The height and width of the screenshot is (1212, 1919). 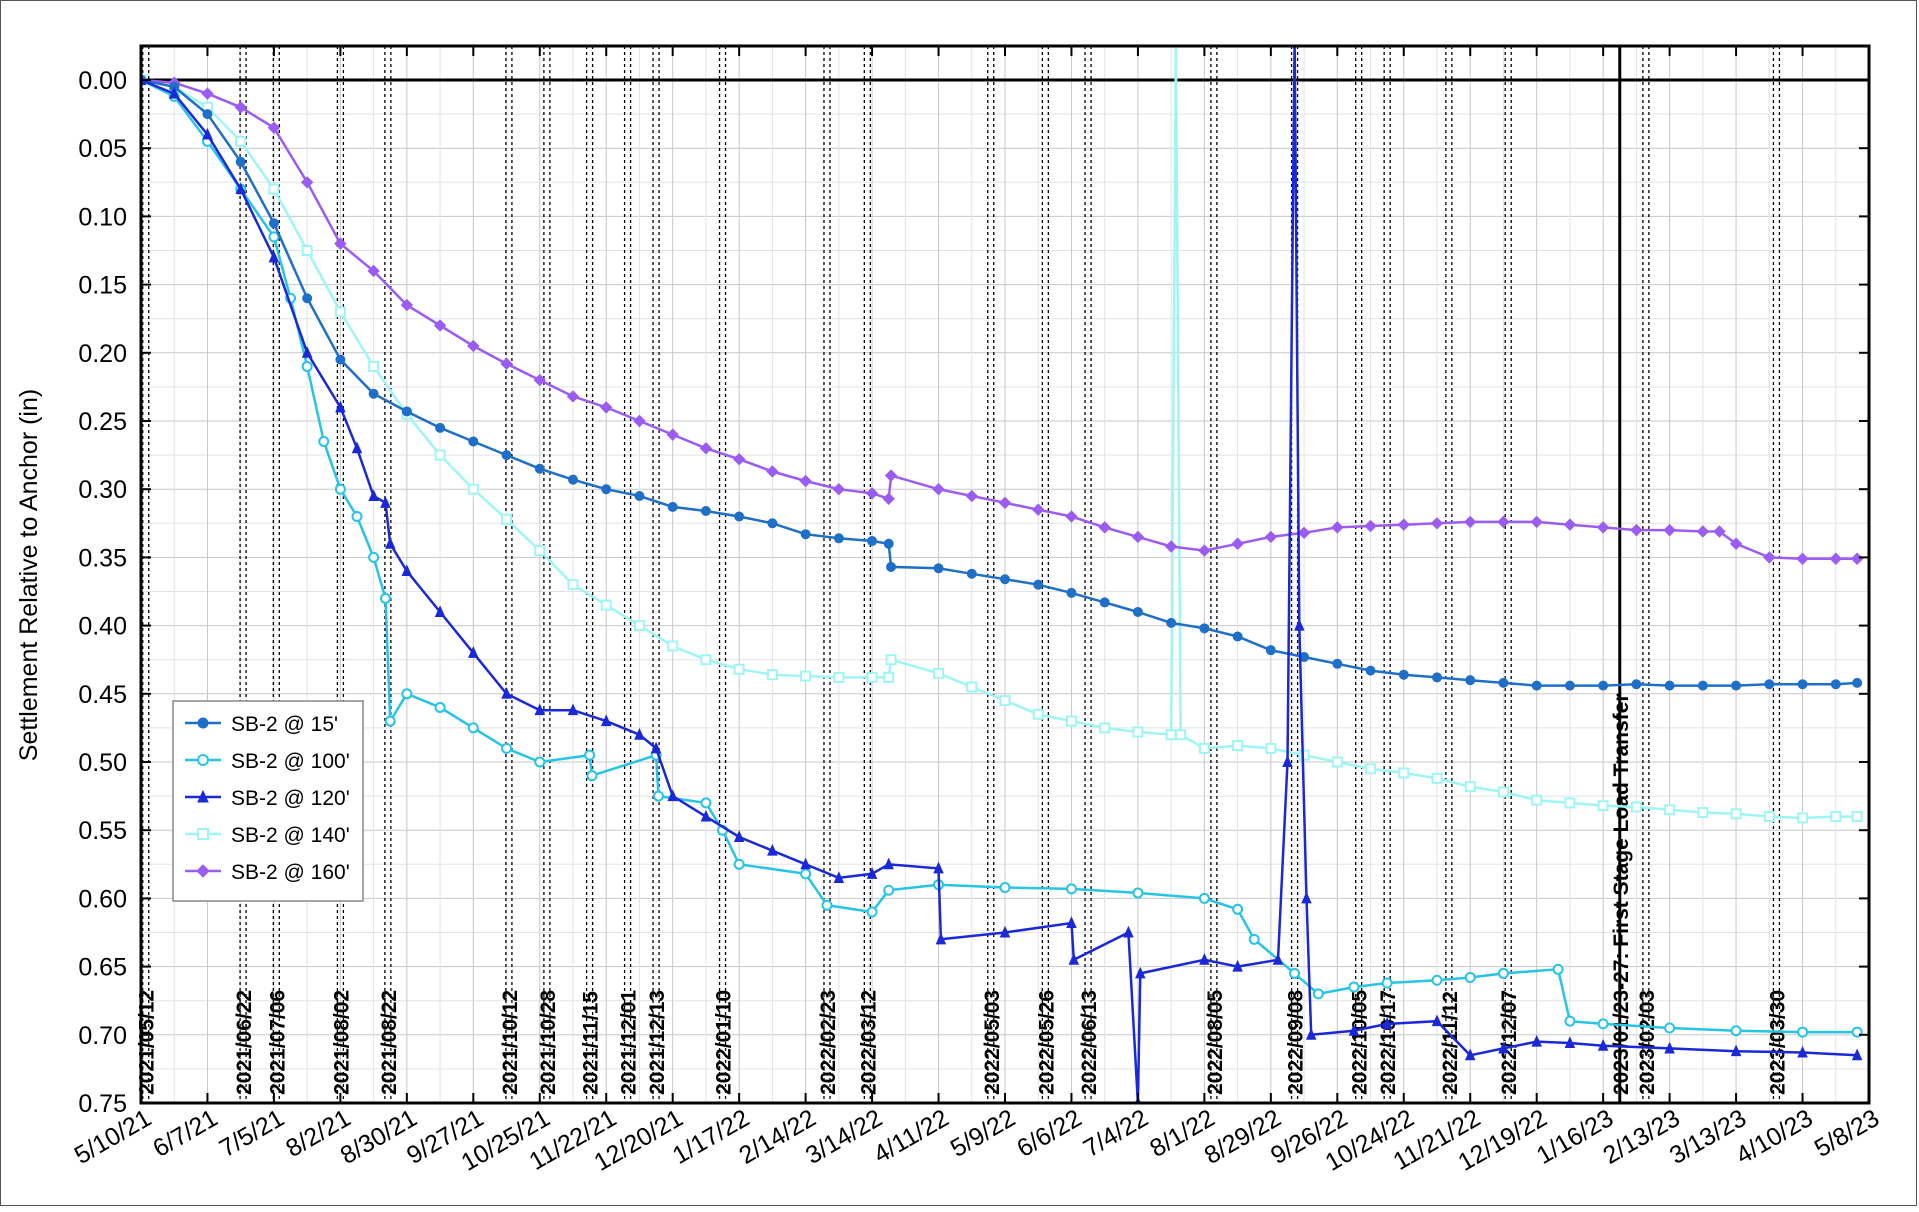 What do you see at coordinates (1046, 1042) in the screenshot?
I see `event-label: 2022/05/26` at bounding box center [1046, 1042].